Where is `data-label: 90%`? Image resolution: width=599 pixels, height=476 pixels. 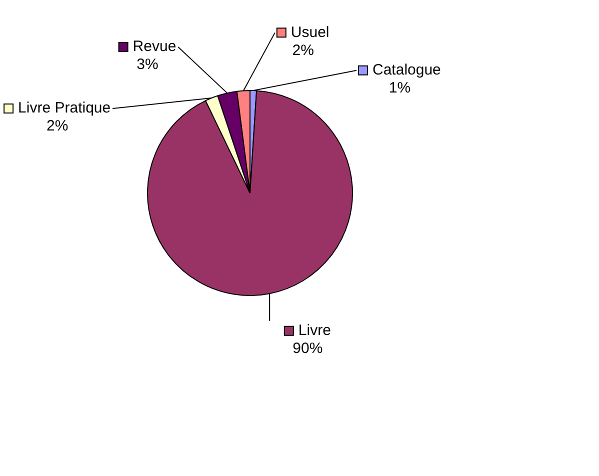
data-label: 90% is located at coordinates (307, 349).